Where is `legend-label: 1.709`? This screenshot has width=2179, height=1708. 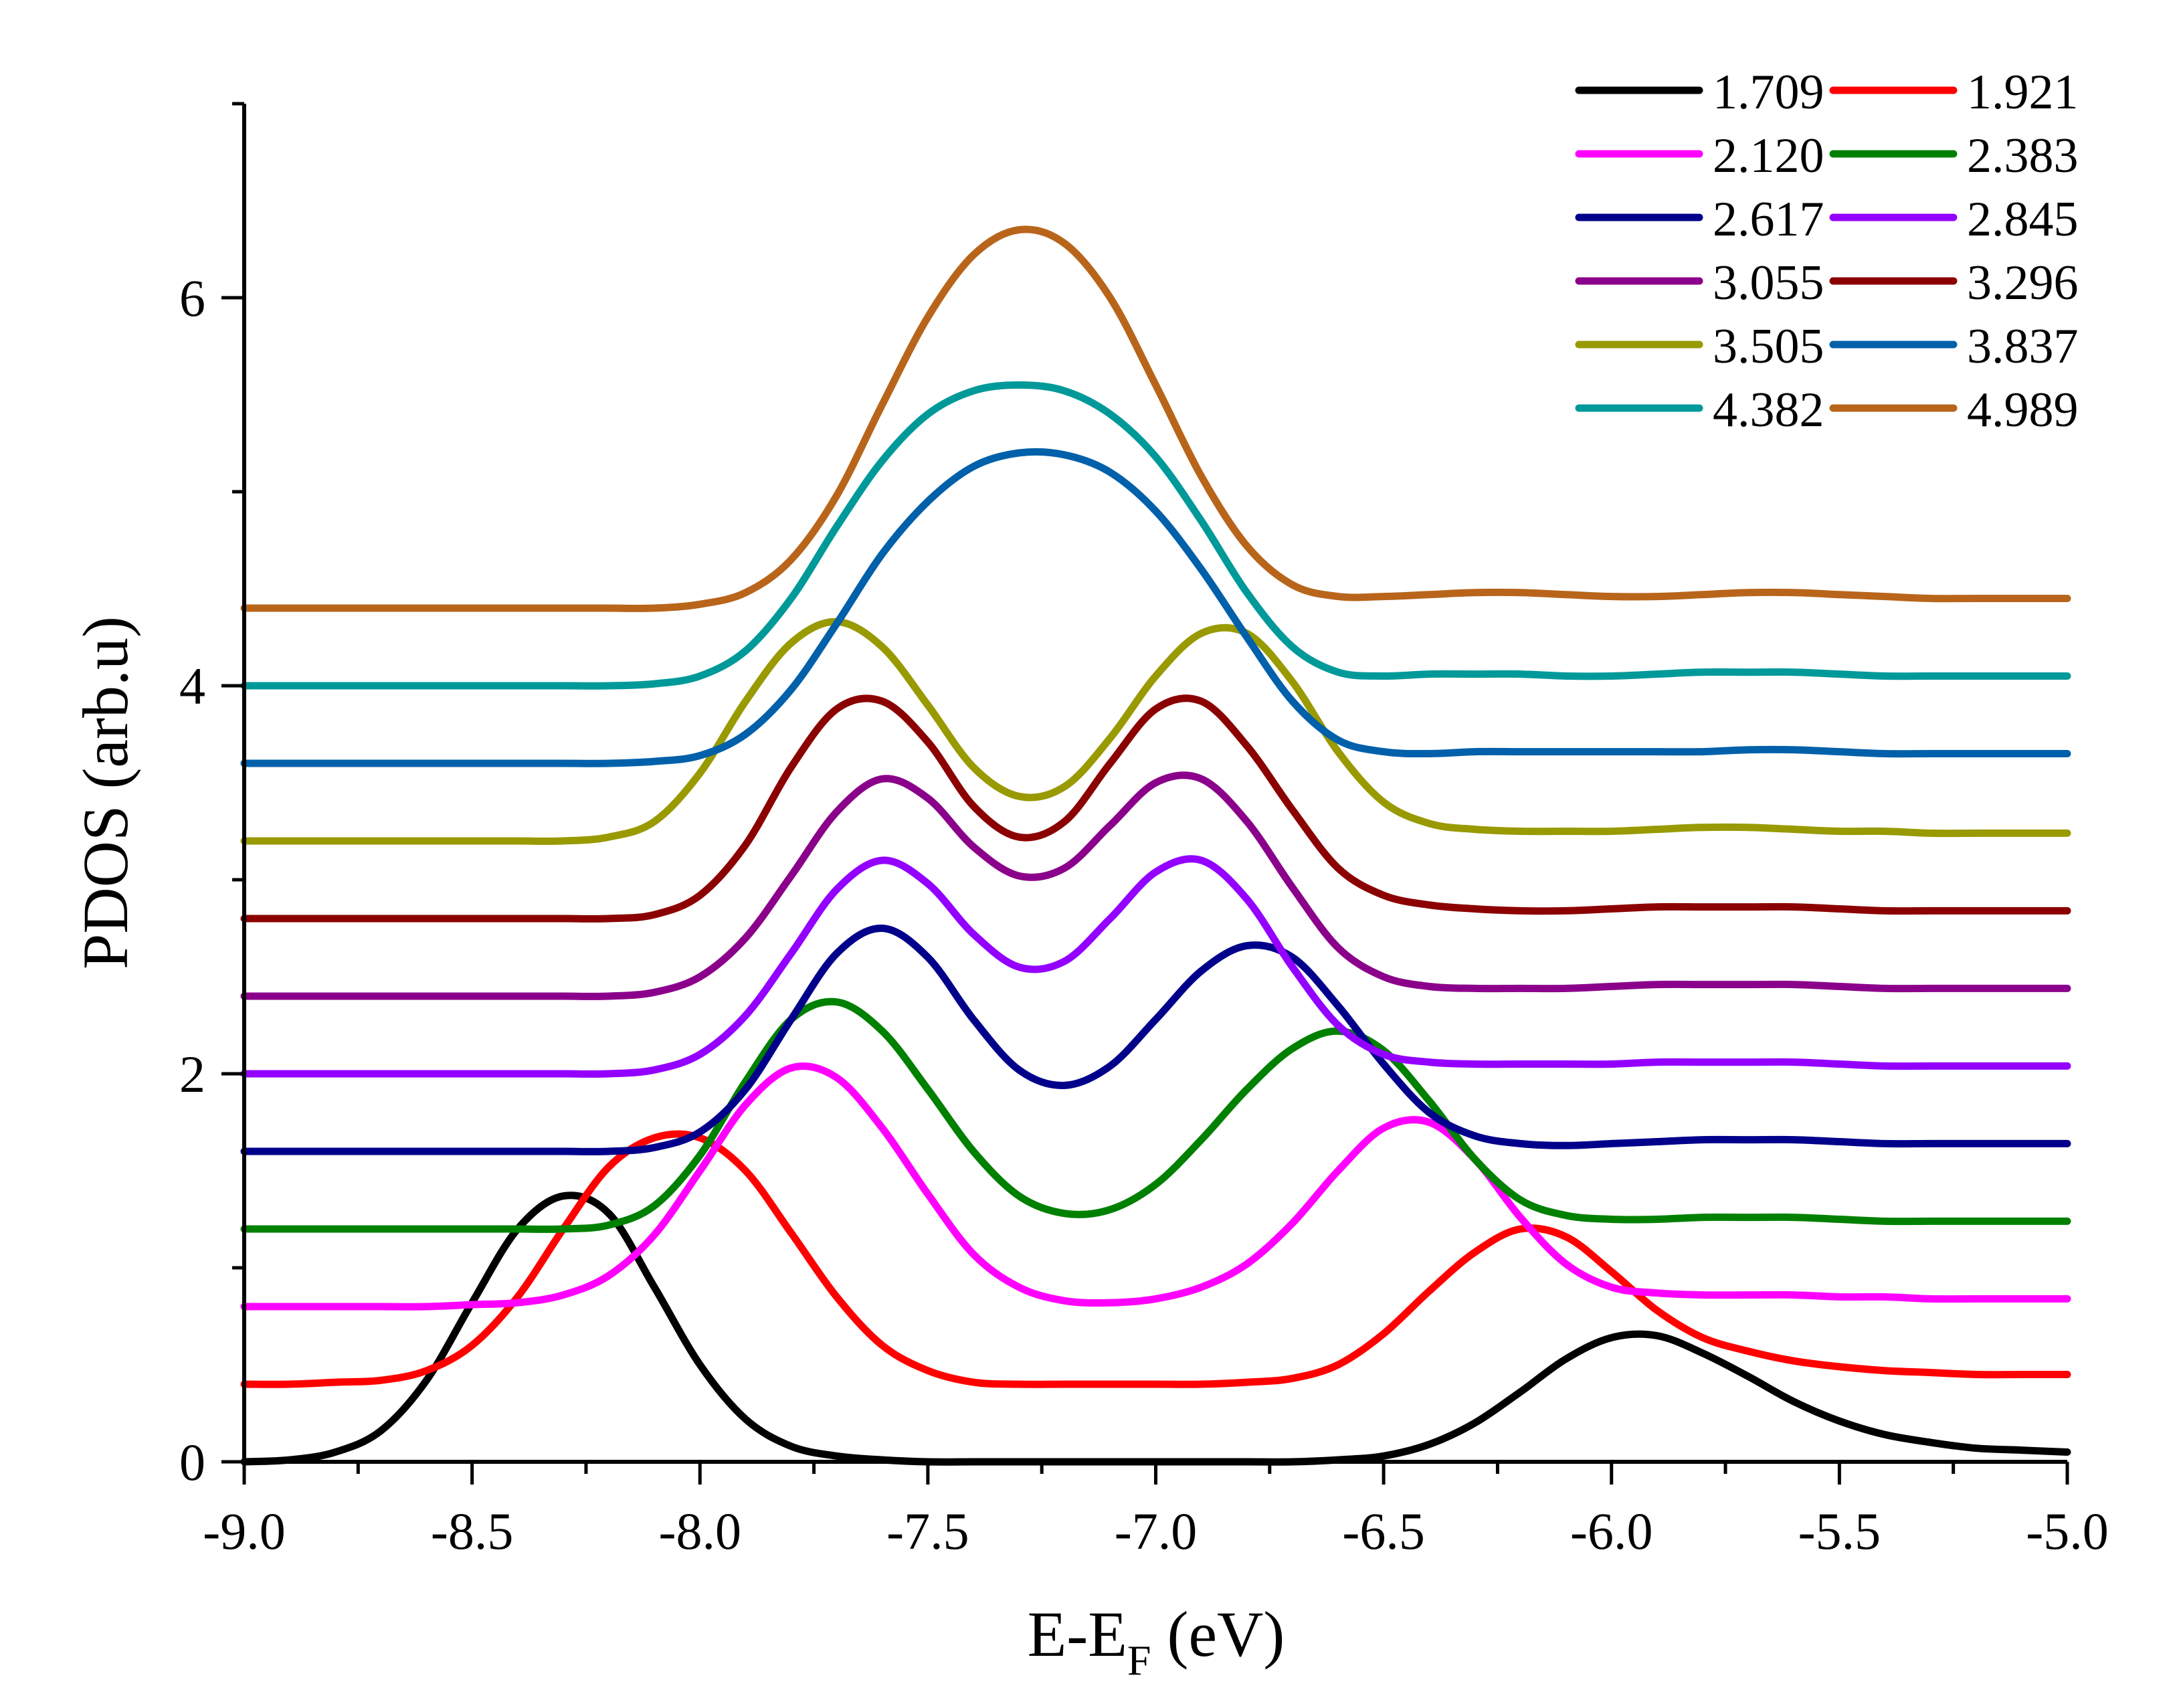
legend-label: 1.709 is located at coordinates (1768, 92).